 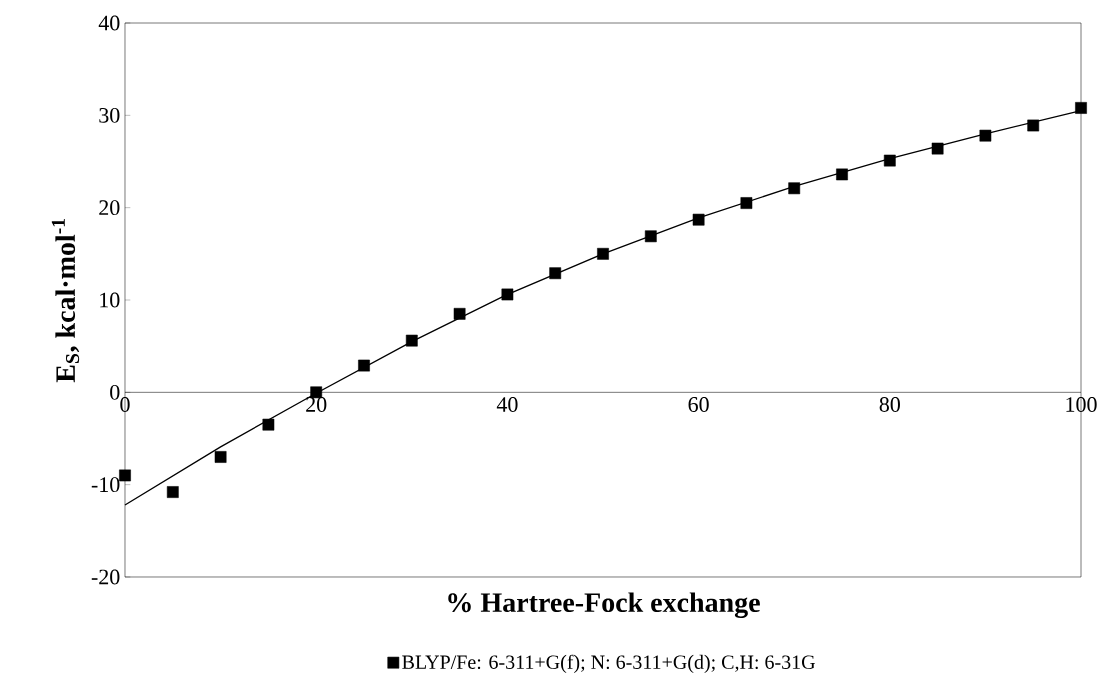 I want to click on y-tick-label: 10, so click(x=110, y=300).